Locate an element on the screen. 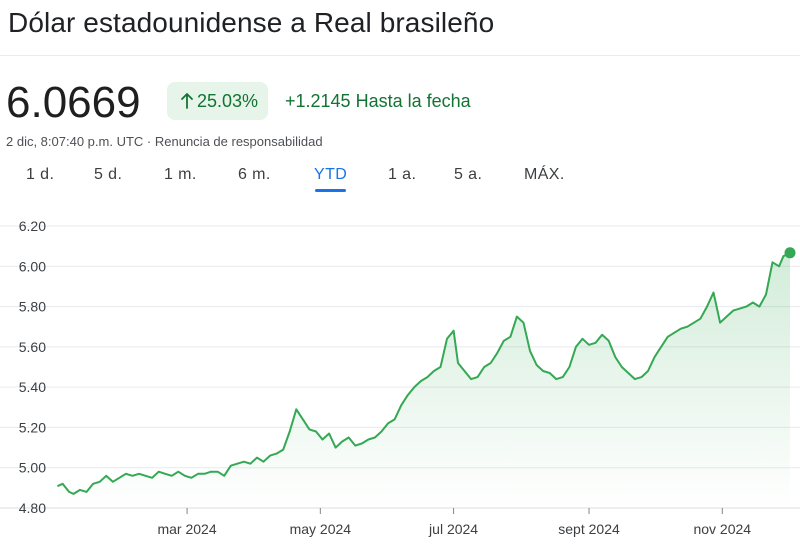 The height and width of the screenshot is (544, 800). active-tab-indicator is located at coordinates (330, 190).